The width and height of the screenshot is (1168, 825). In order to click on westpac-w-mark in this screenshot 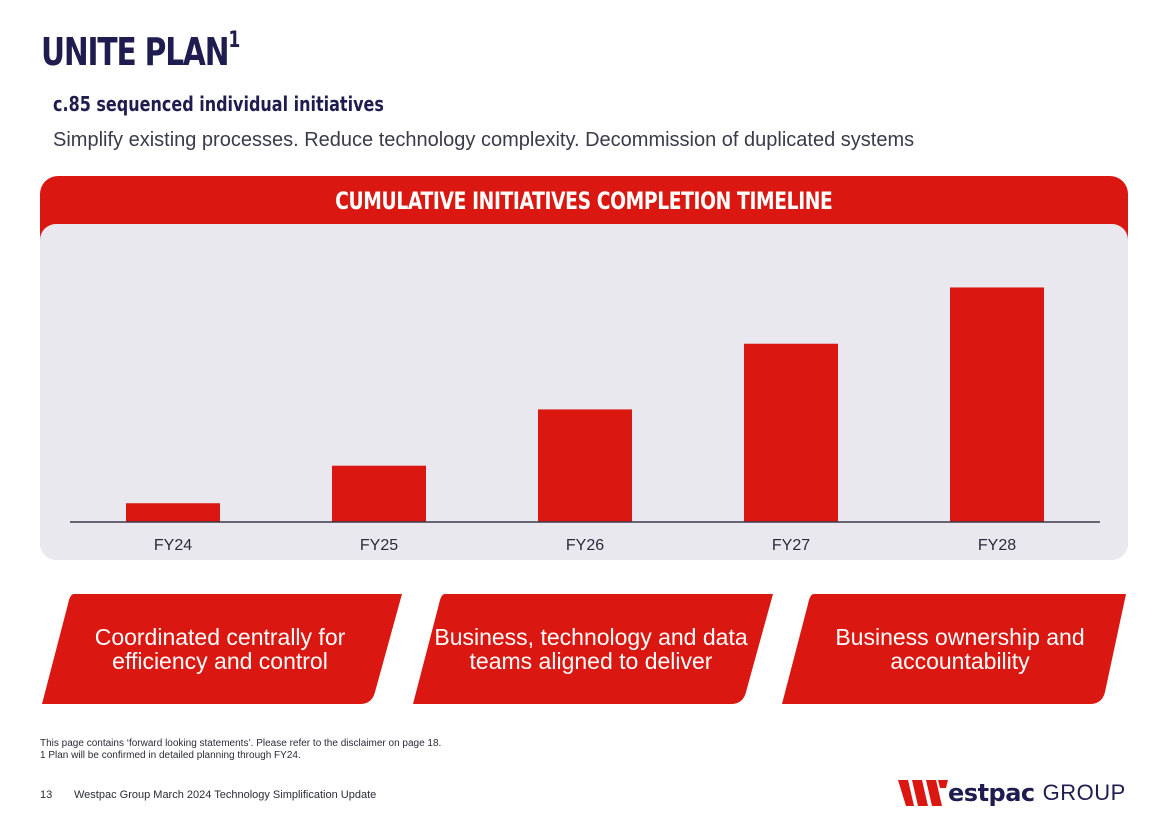, I will do `click(923, 793)`.